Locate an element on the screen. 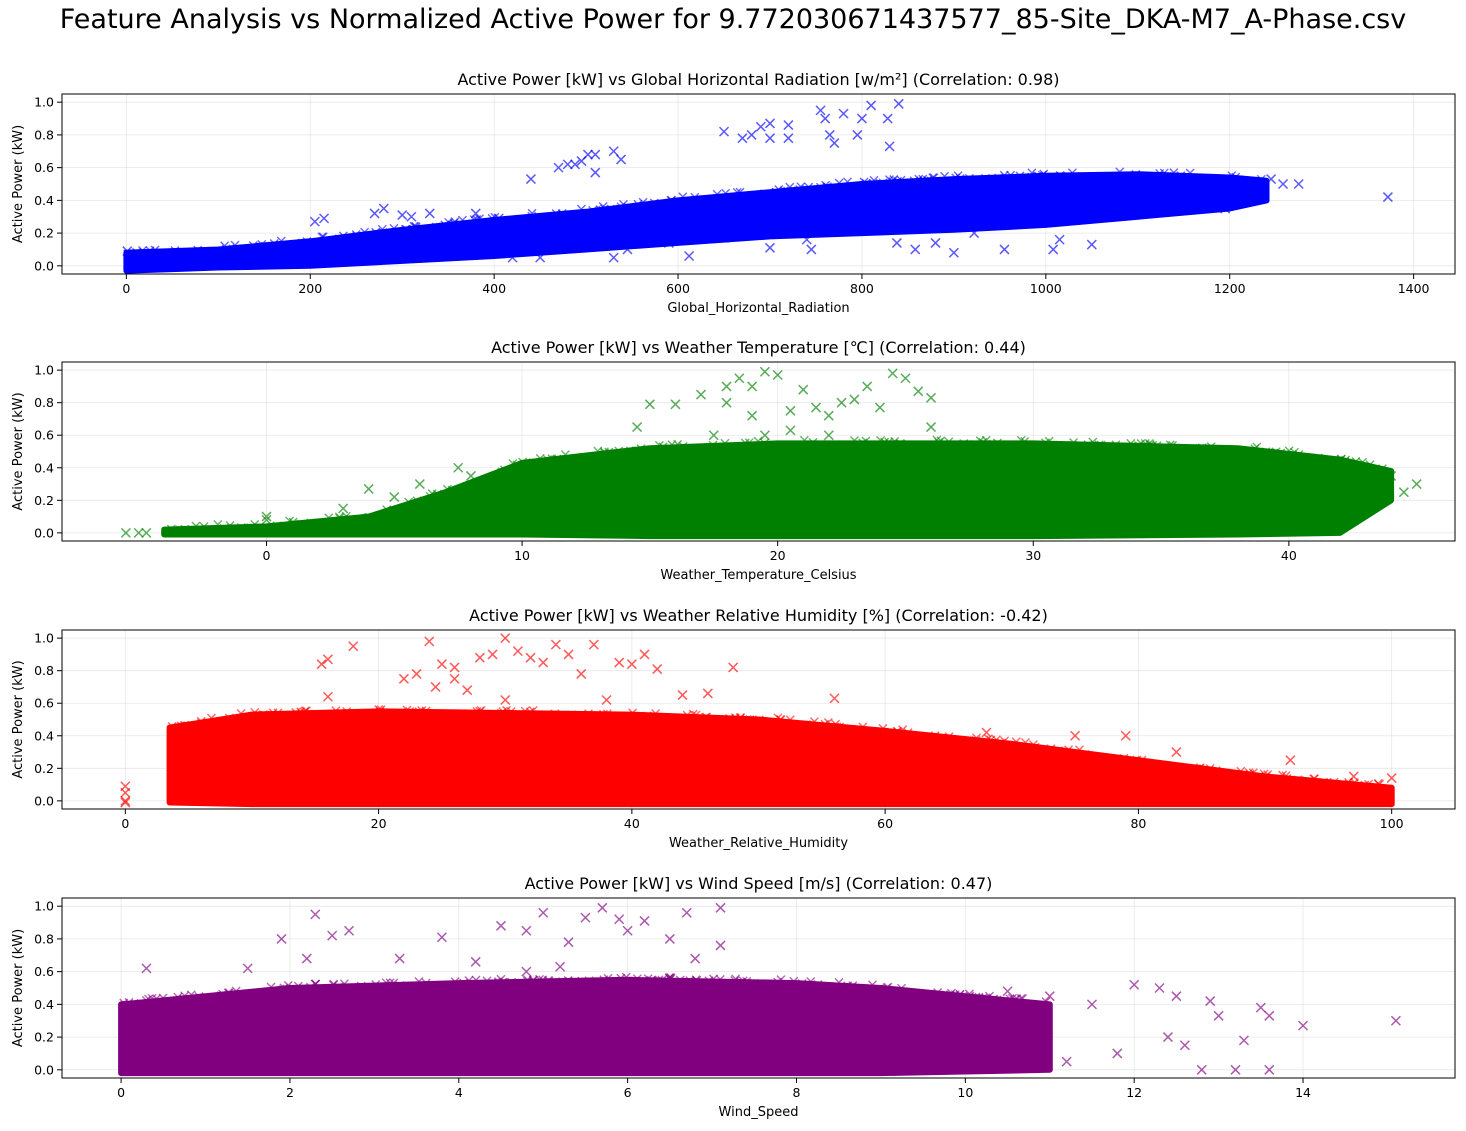 The image size is (1466, 1131). x-tick-label: 10 is located at coordinates (522, 555).